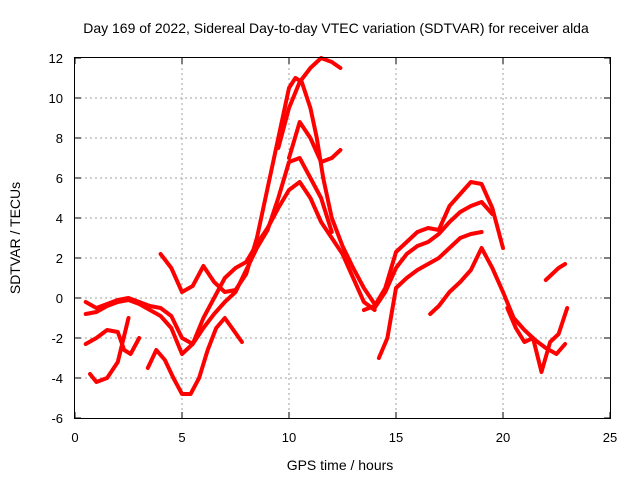  Describe the element at coordinates (57, 338) in the screenshot. I see `y-tick-label: -2` at that location.